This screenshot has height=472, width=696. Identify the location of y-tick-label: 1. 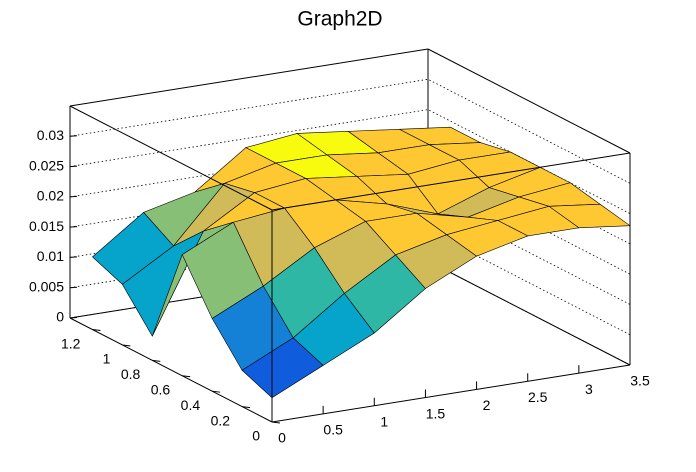
(107, 359).